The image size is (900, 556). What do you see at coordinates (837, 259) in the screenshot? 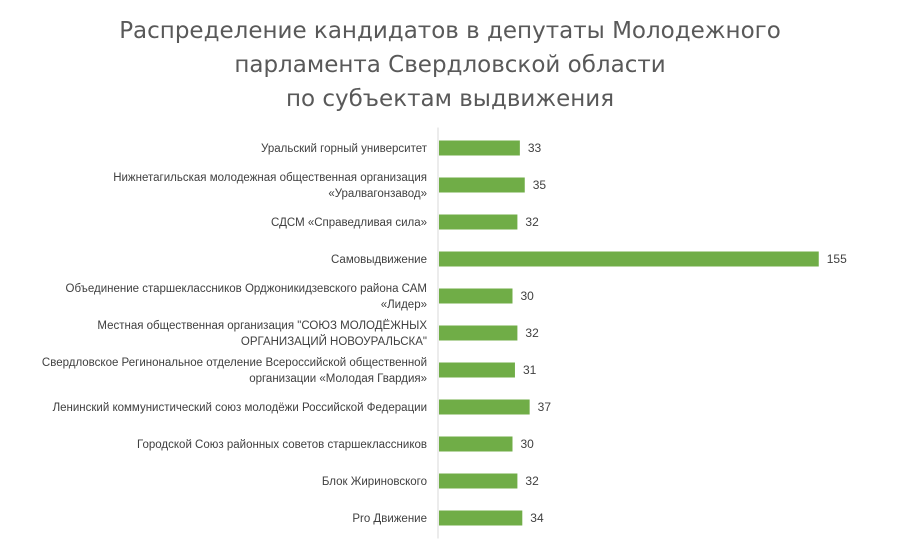
I see `data-label-3: 155` at bounding box center [837, 259].